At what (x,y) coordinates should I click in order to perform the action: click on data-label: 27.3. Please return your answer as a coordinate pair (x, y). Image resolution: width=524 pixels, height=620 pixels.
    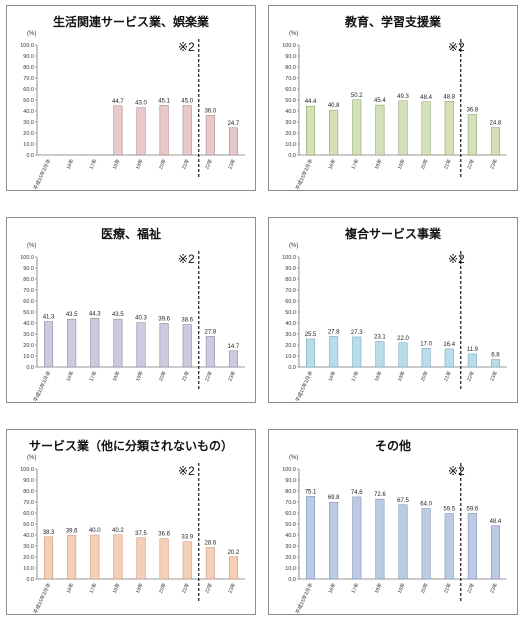
    Looking at the image, I should click on (357, 333).